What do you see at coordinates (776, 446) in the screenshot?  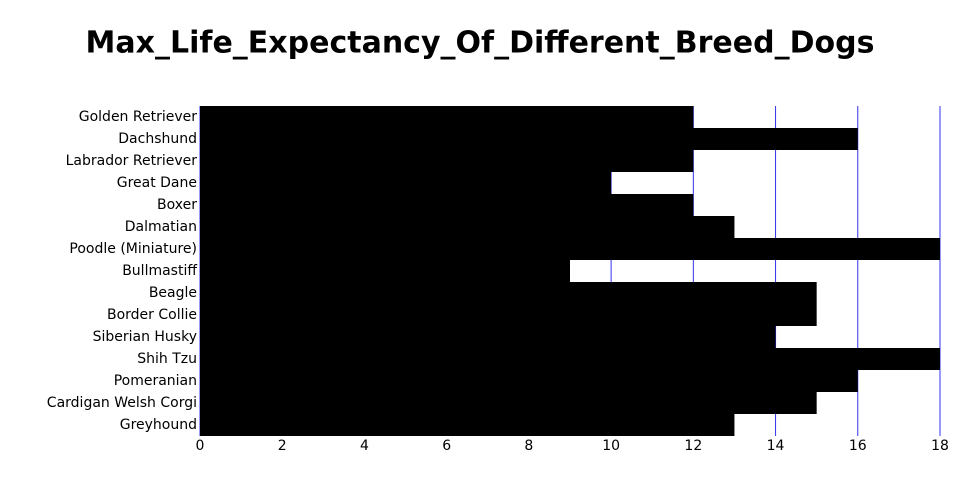 I see `x-tick-label: 14` at bounding box center [776, 446].